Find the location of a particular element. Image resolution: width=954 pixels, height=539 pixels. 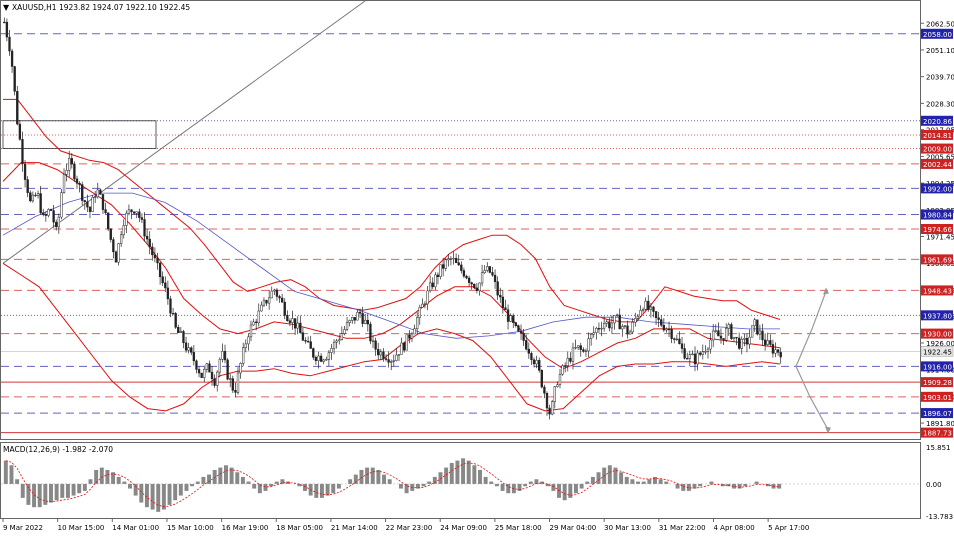

level-label: 2009.00 is located at coordinates (937, 150).